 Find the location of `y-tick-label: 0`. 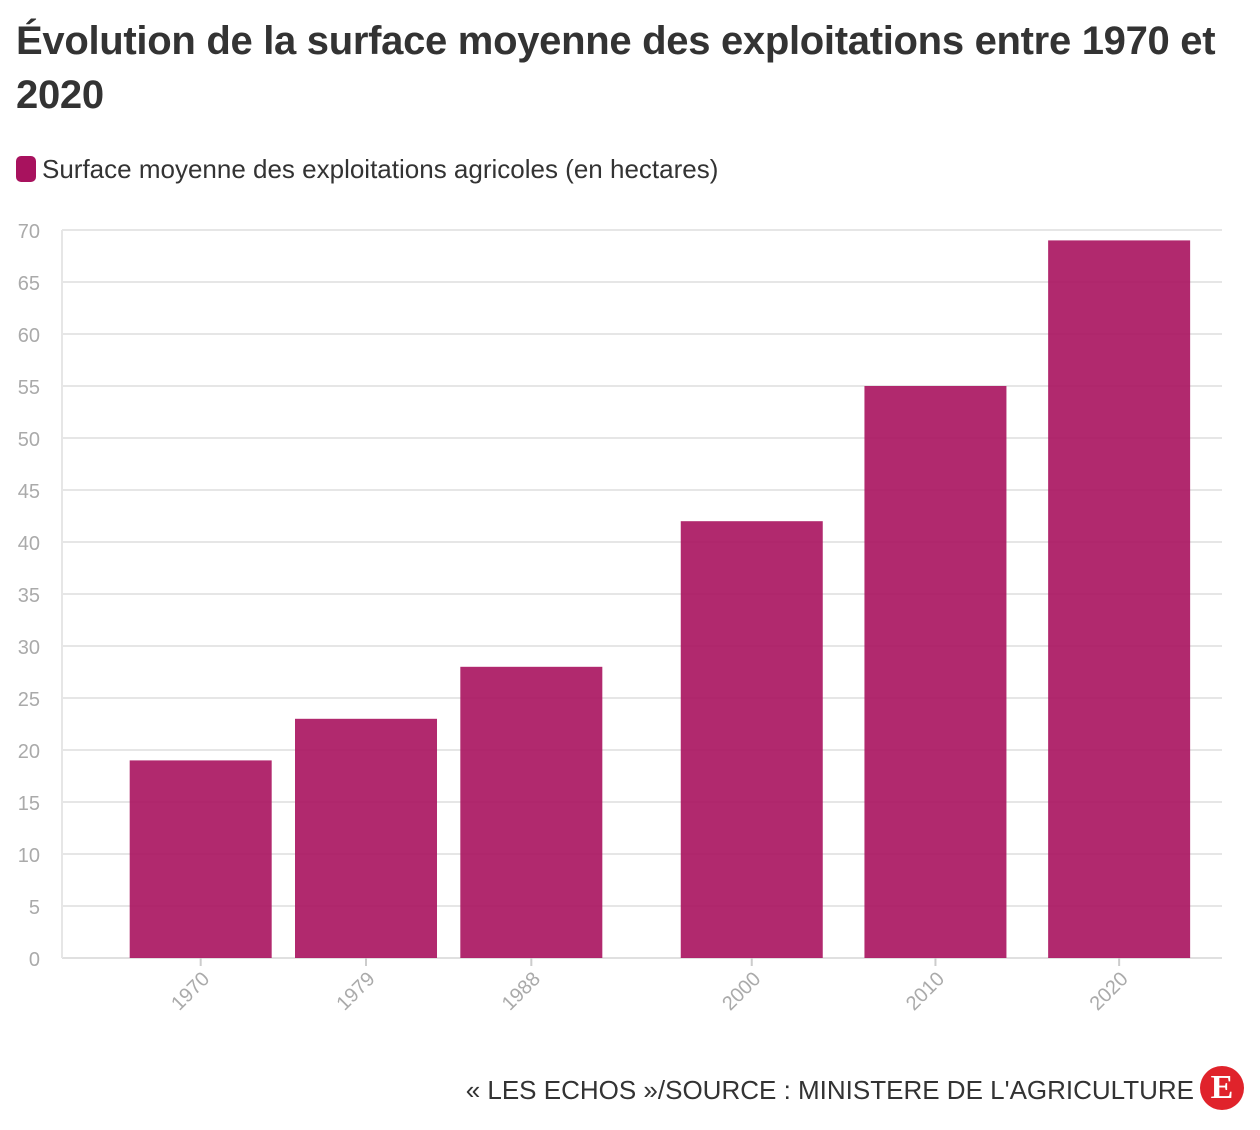

y-tick-label: 0 is located at coordinates (34, 960).